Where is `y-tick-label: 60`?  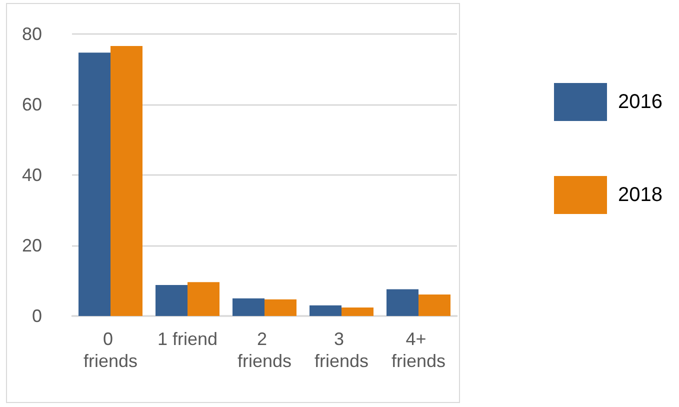
y-tick-label: 60 is located at coordinates (32, 104).